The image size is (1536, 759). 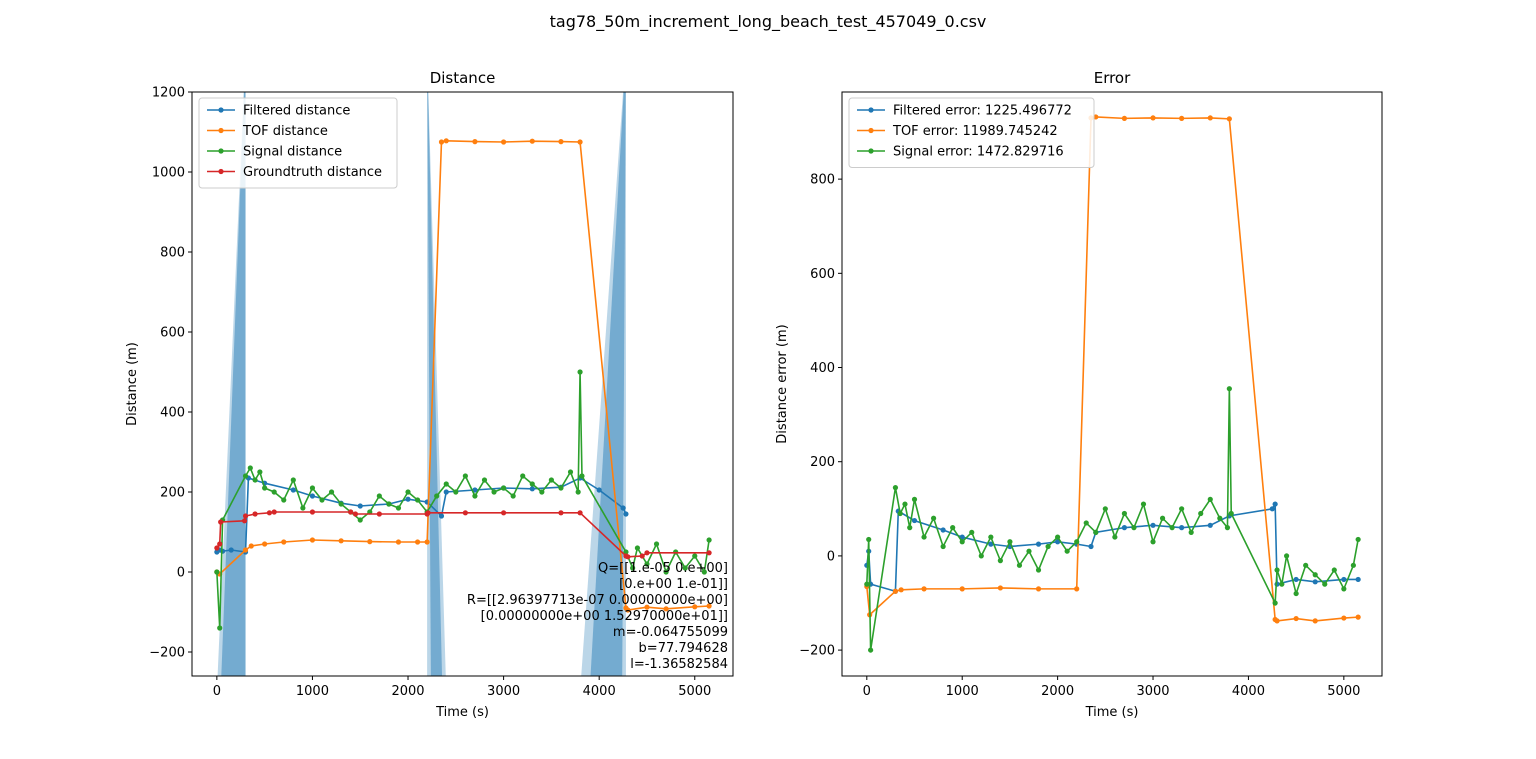 What do you see at coordinates (292, 152) in the screenshot?
I see `legend-label: Signal distance` at bounding box center [292, 152].